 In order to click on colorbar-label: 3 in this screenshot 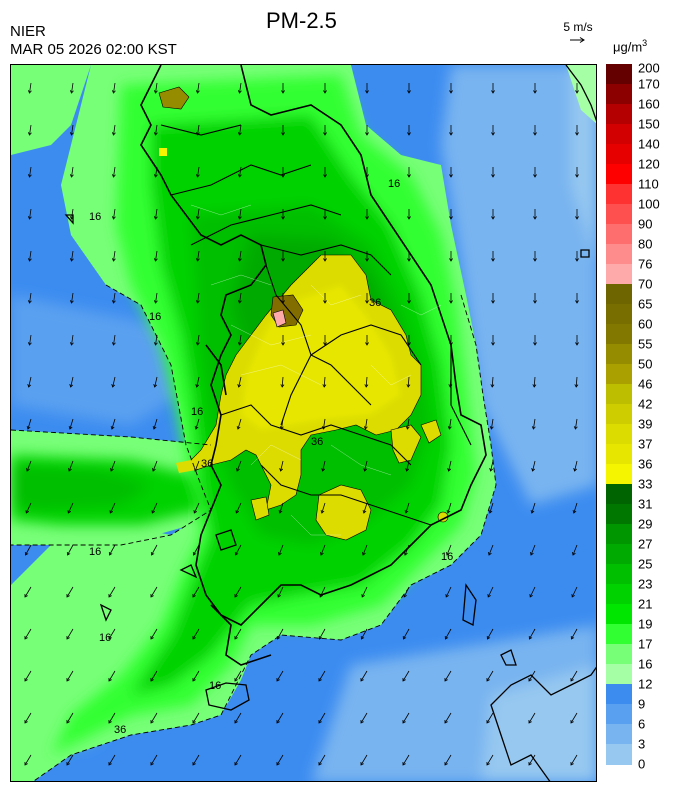, I will do `click(642, 744)`.